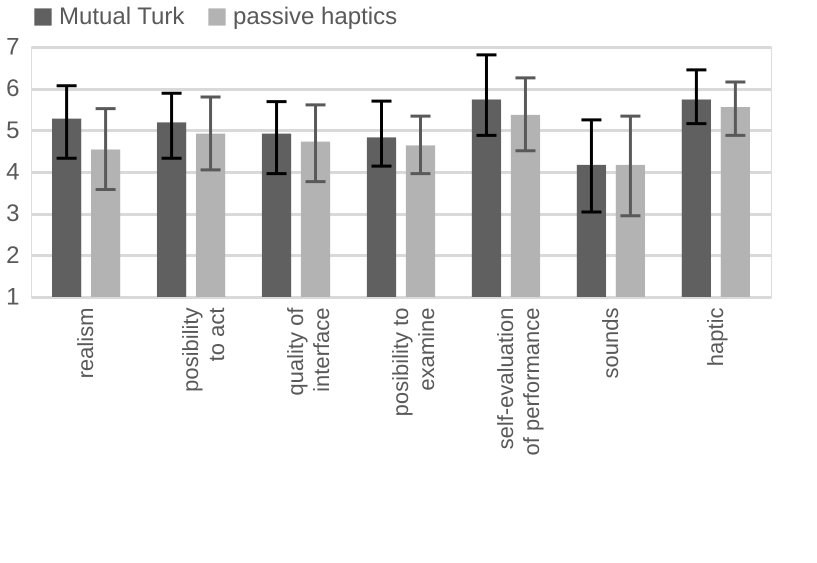  Describe the element at coordinates (13, 88) in the screenshot. I see `y-tick-label: 6` at that location.